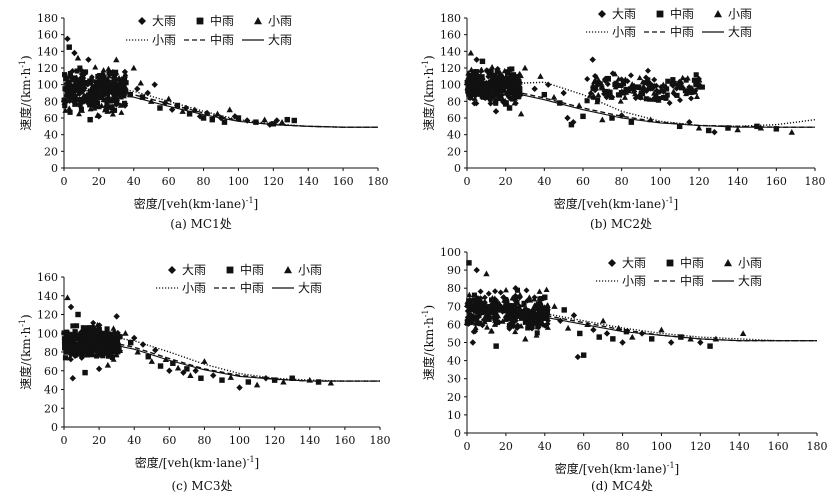 The width and height of the screenshot is (835, 502). What do you see at coordinates (201, 486) in the screenshot?
I see `panel-caption: (c) MC3处` at bounding box center [201, 486].